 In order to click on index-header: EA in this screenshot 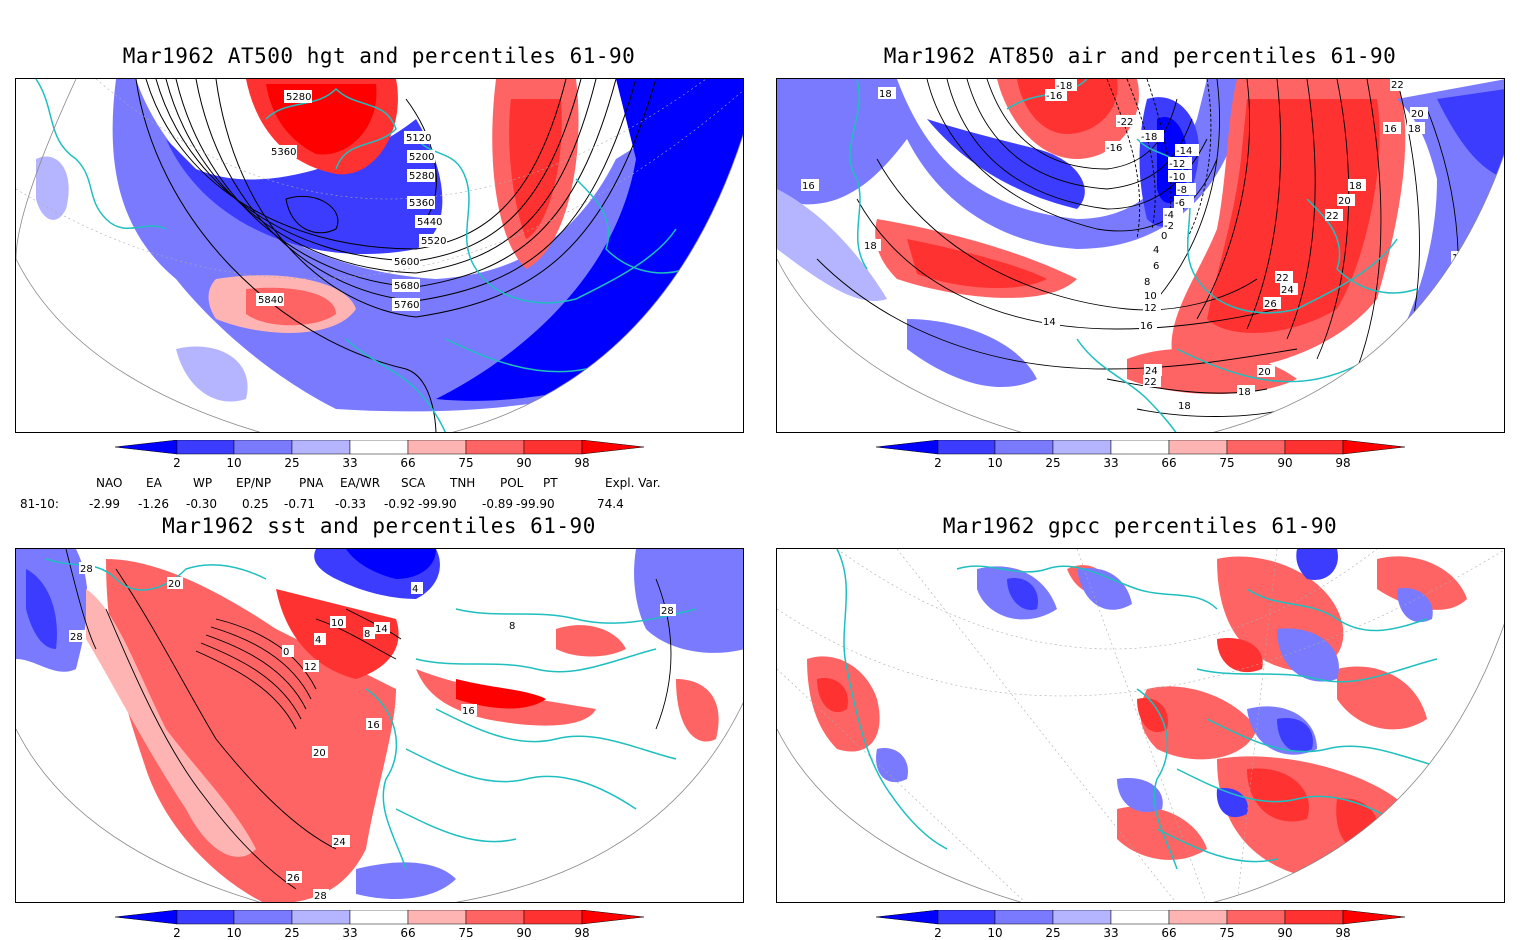, I will do `click(154, 483)`.